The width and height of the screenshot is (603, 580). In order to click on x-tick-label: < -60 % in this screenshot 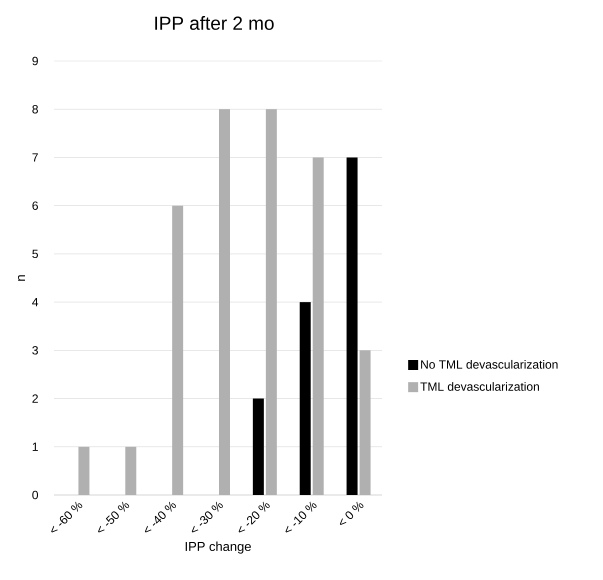, I will do `click(66, 517)`.